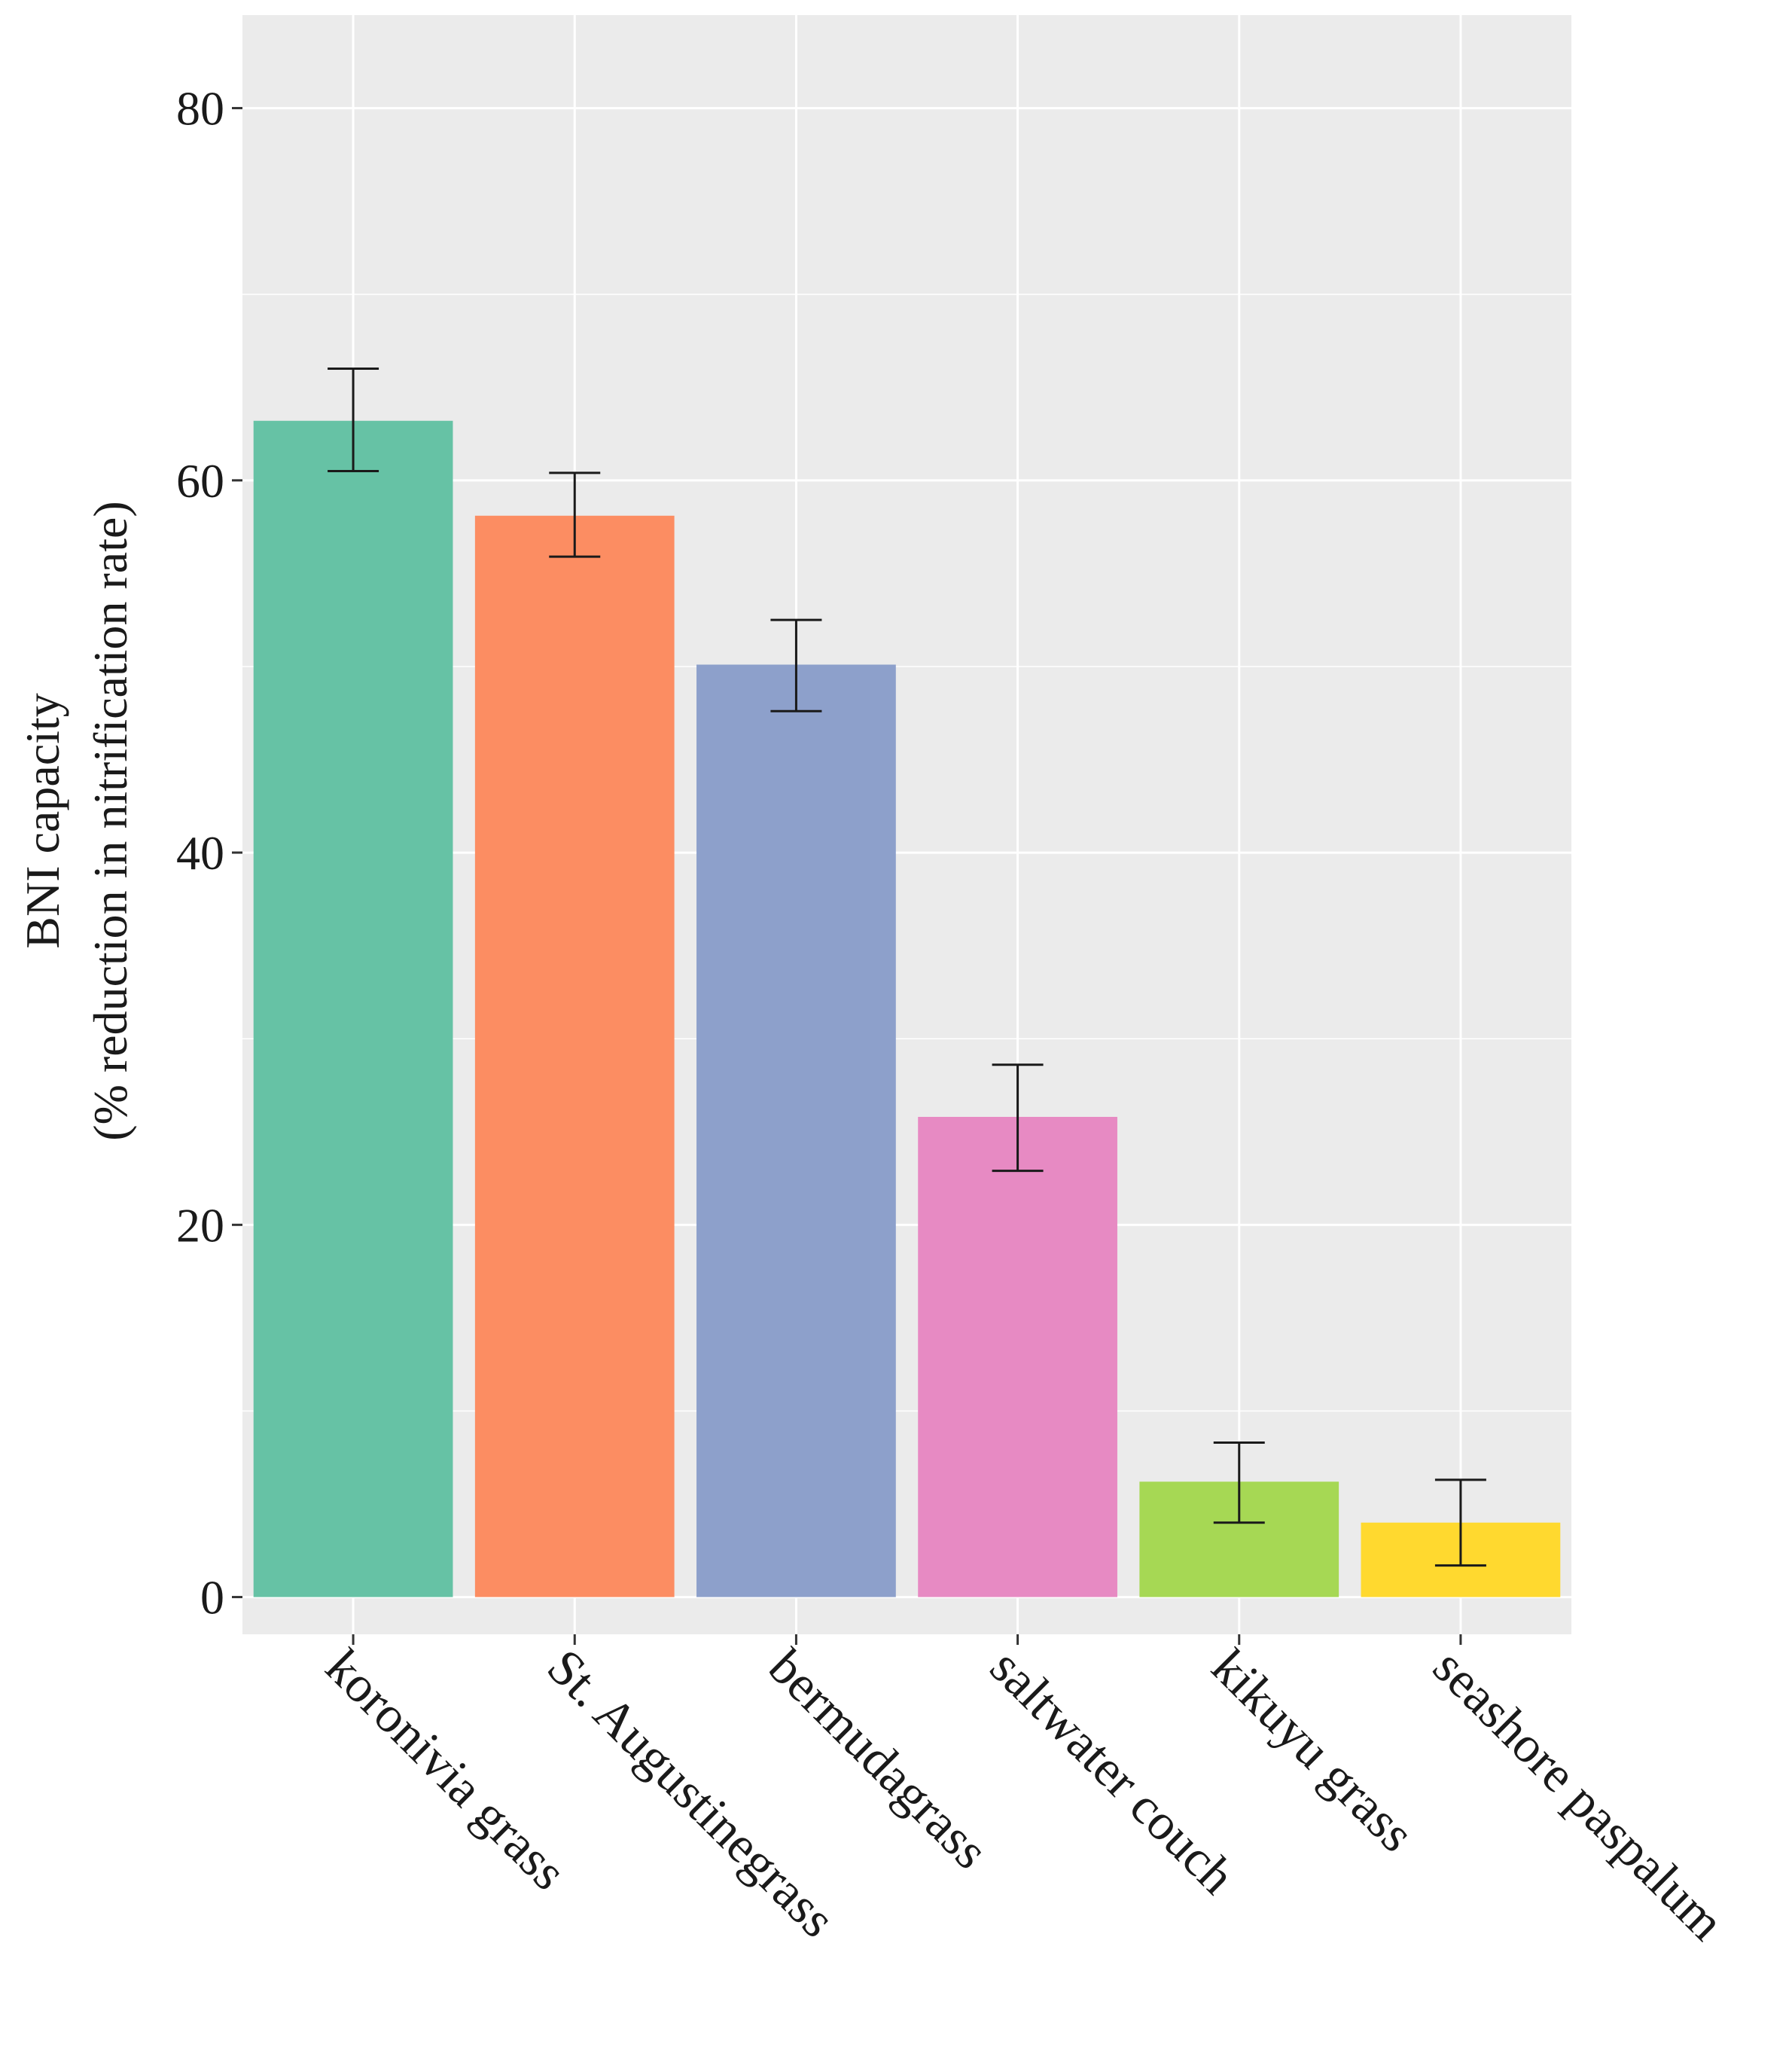 The height and width of the screenshot is (2047, 1792). I want to click on y-tick-label: 60, so click(200, 481).